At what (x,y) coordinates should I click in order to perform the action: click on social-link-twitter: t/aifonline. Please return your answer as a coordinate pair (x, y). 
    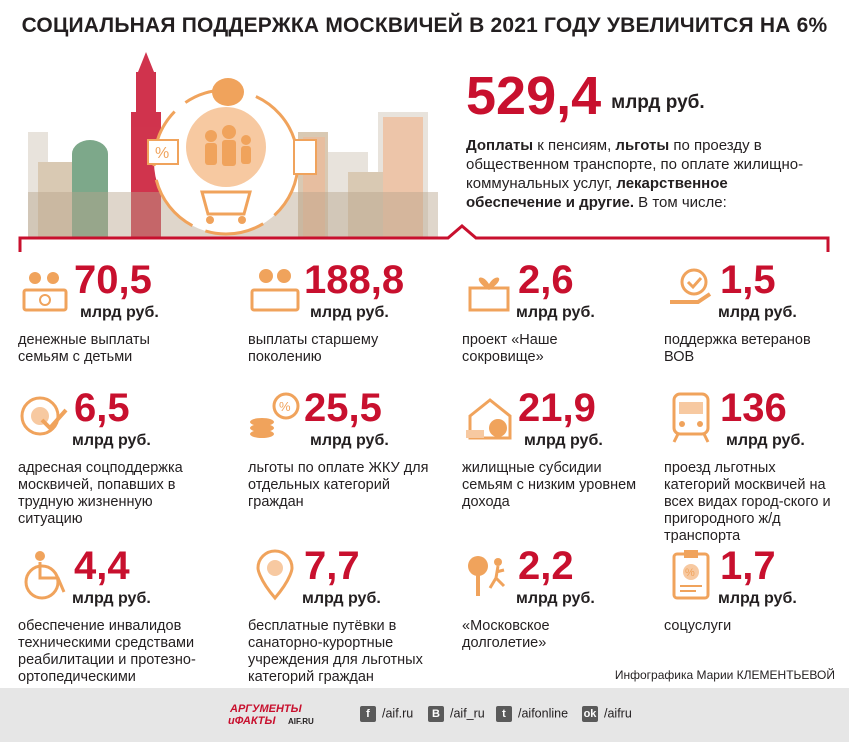
    Looking at the image, I should click on (532, 714).